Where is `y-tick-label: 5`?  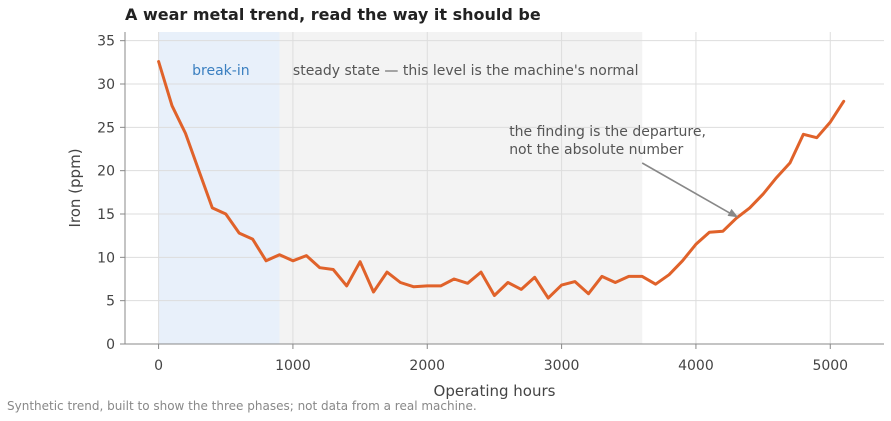
y-tick-label: 5 is located at coordinates (110, 302).